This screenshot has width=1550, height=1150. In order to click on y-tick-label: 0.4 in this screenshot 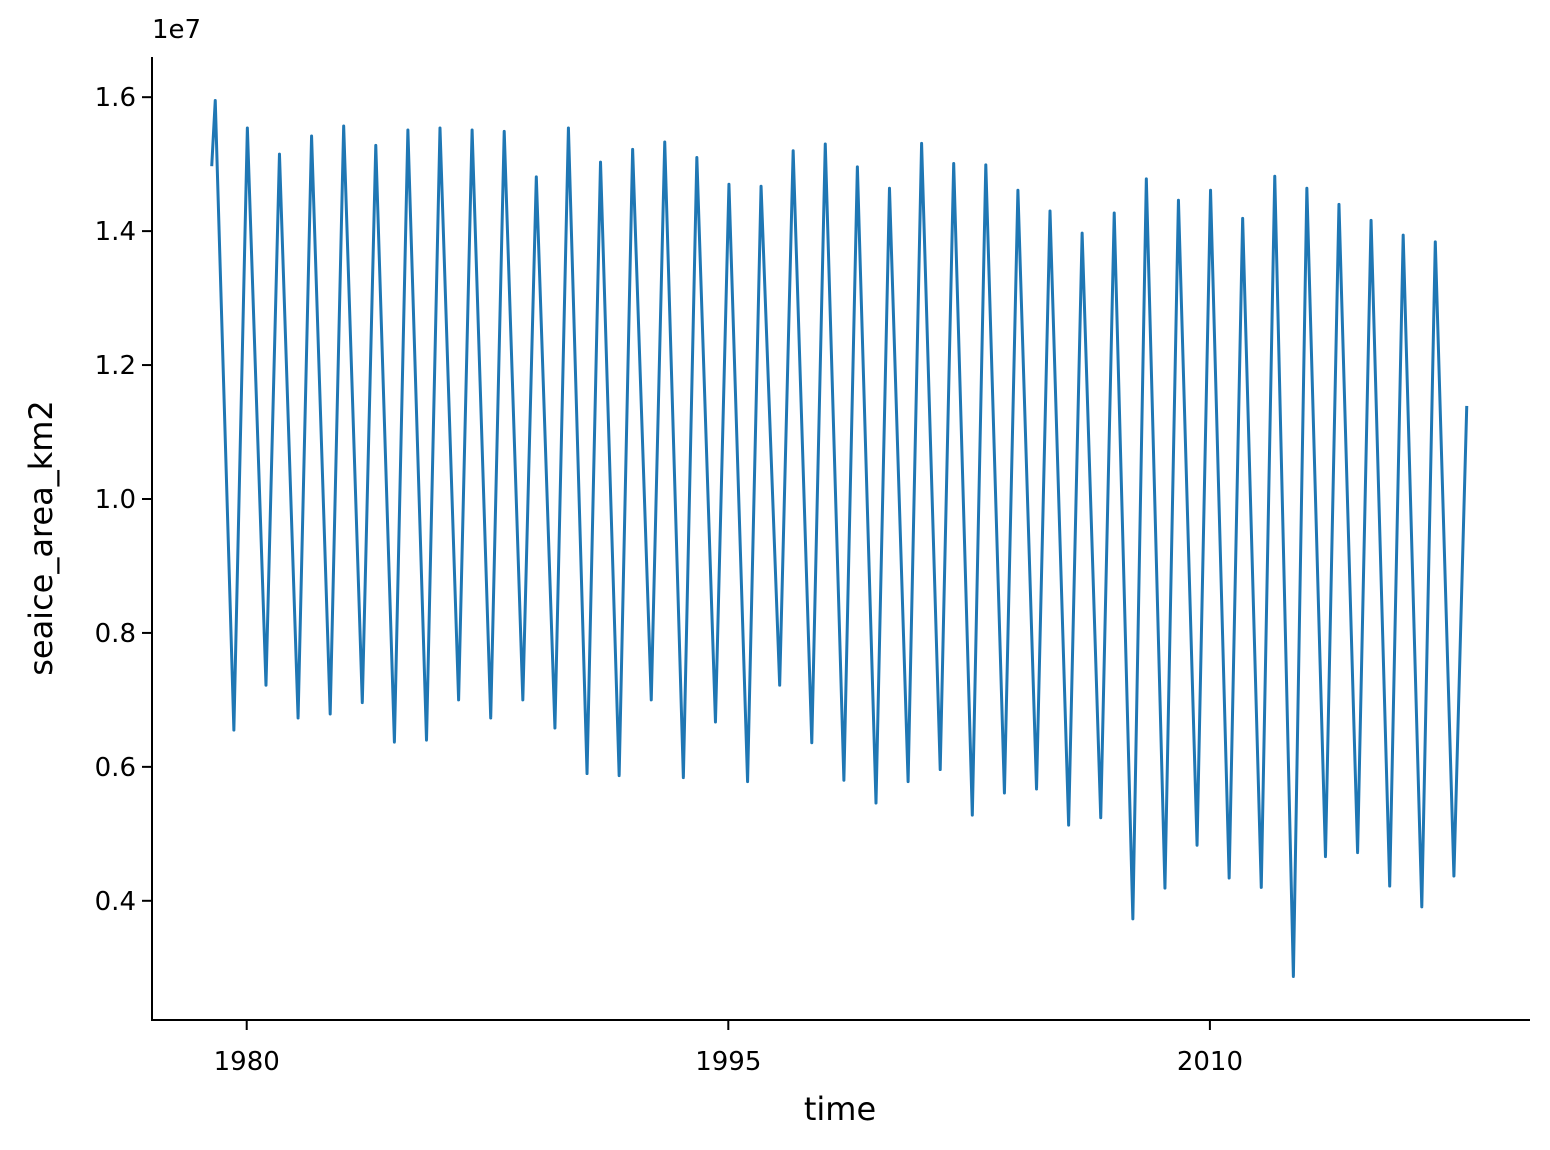, I will do `click(115, 902)`.